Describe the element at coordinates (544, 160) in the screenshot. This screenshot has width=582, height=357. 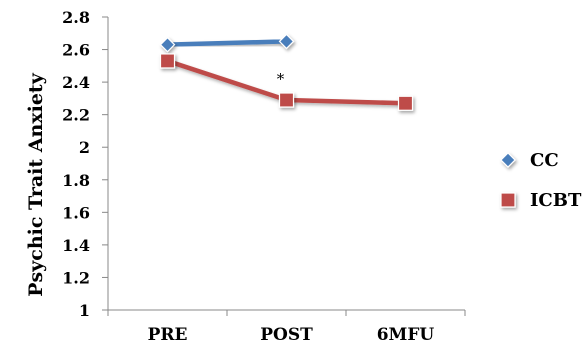
I see `legend-label: CC` at that location.